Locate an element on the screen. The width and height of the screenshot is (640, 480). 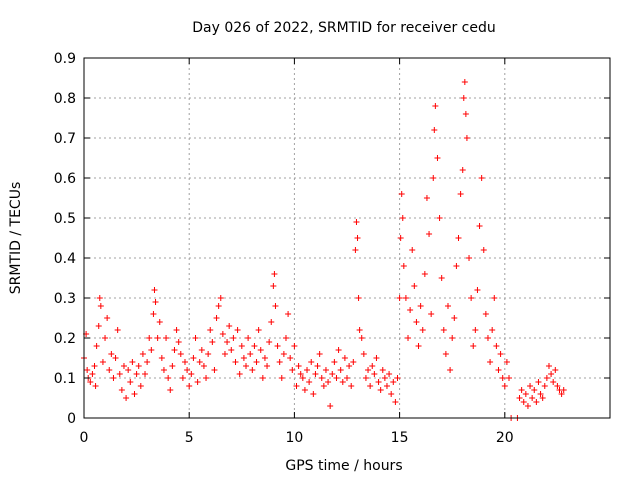
y-tick-label: 0.5 is located at coordinates (65, 219).